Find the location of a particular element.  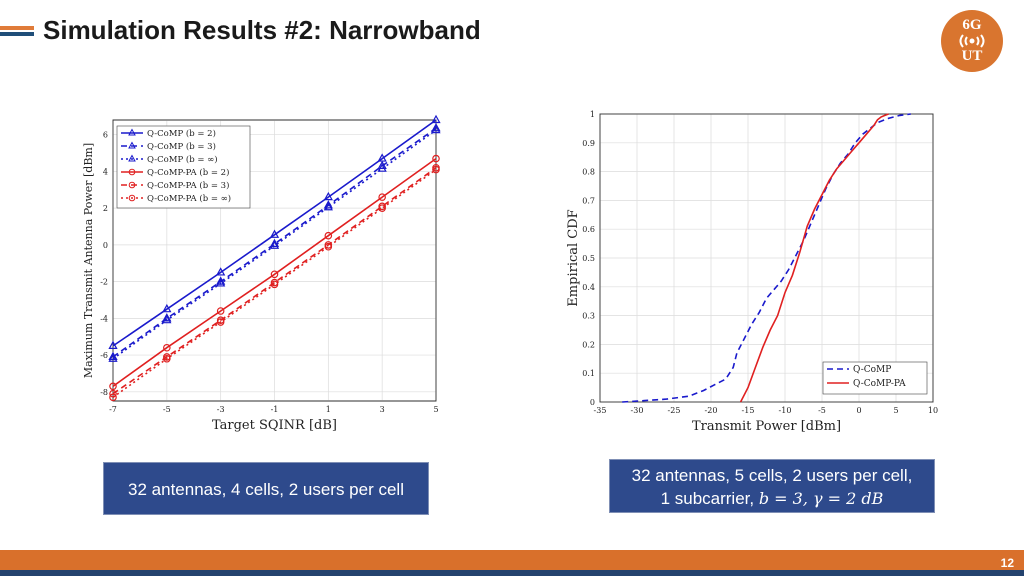

y-axis-label: Empirical CDF is located at coordinates (573, 257).